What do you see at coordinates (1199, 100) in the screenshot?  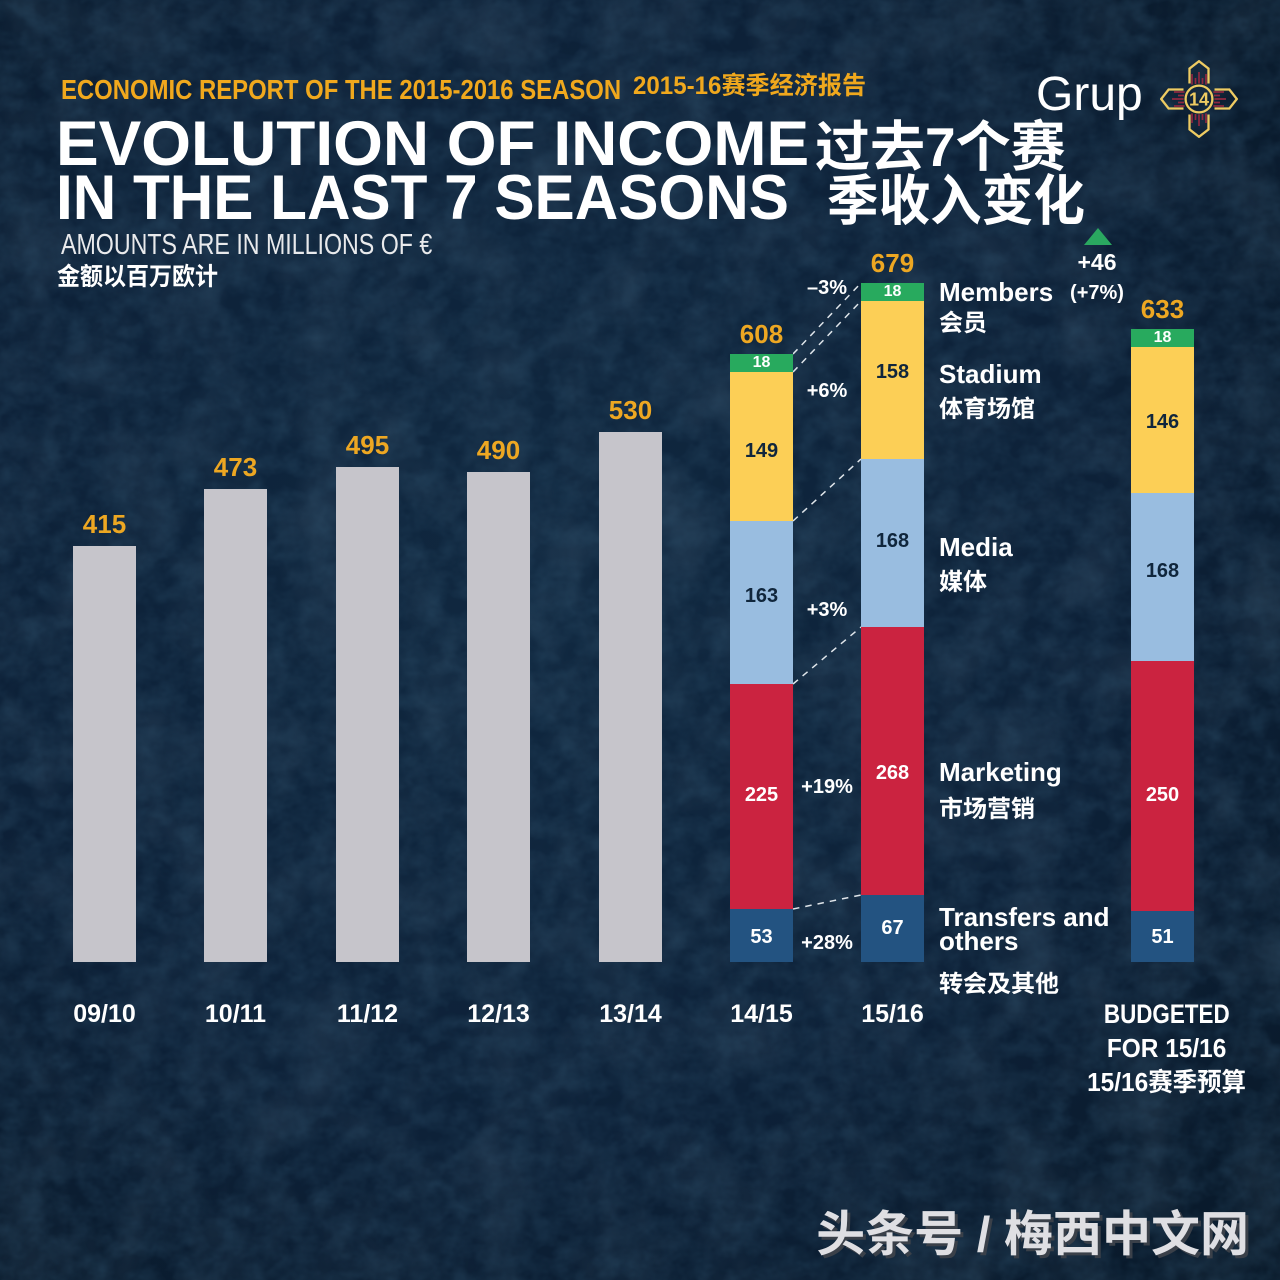 I see `svg-text: 14` at bounding box center [1199, 100].